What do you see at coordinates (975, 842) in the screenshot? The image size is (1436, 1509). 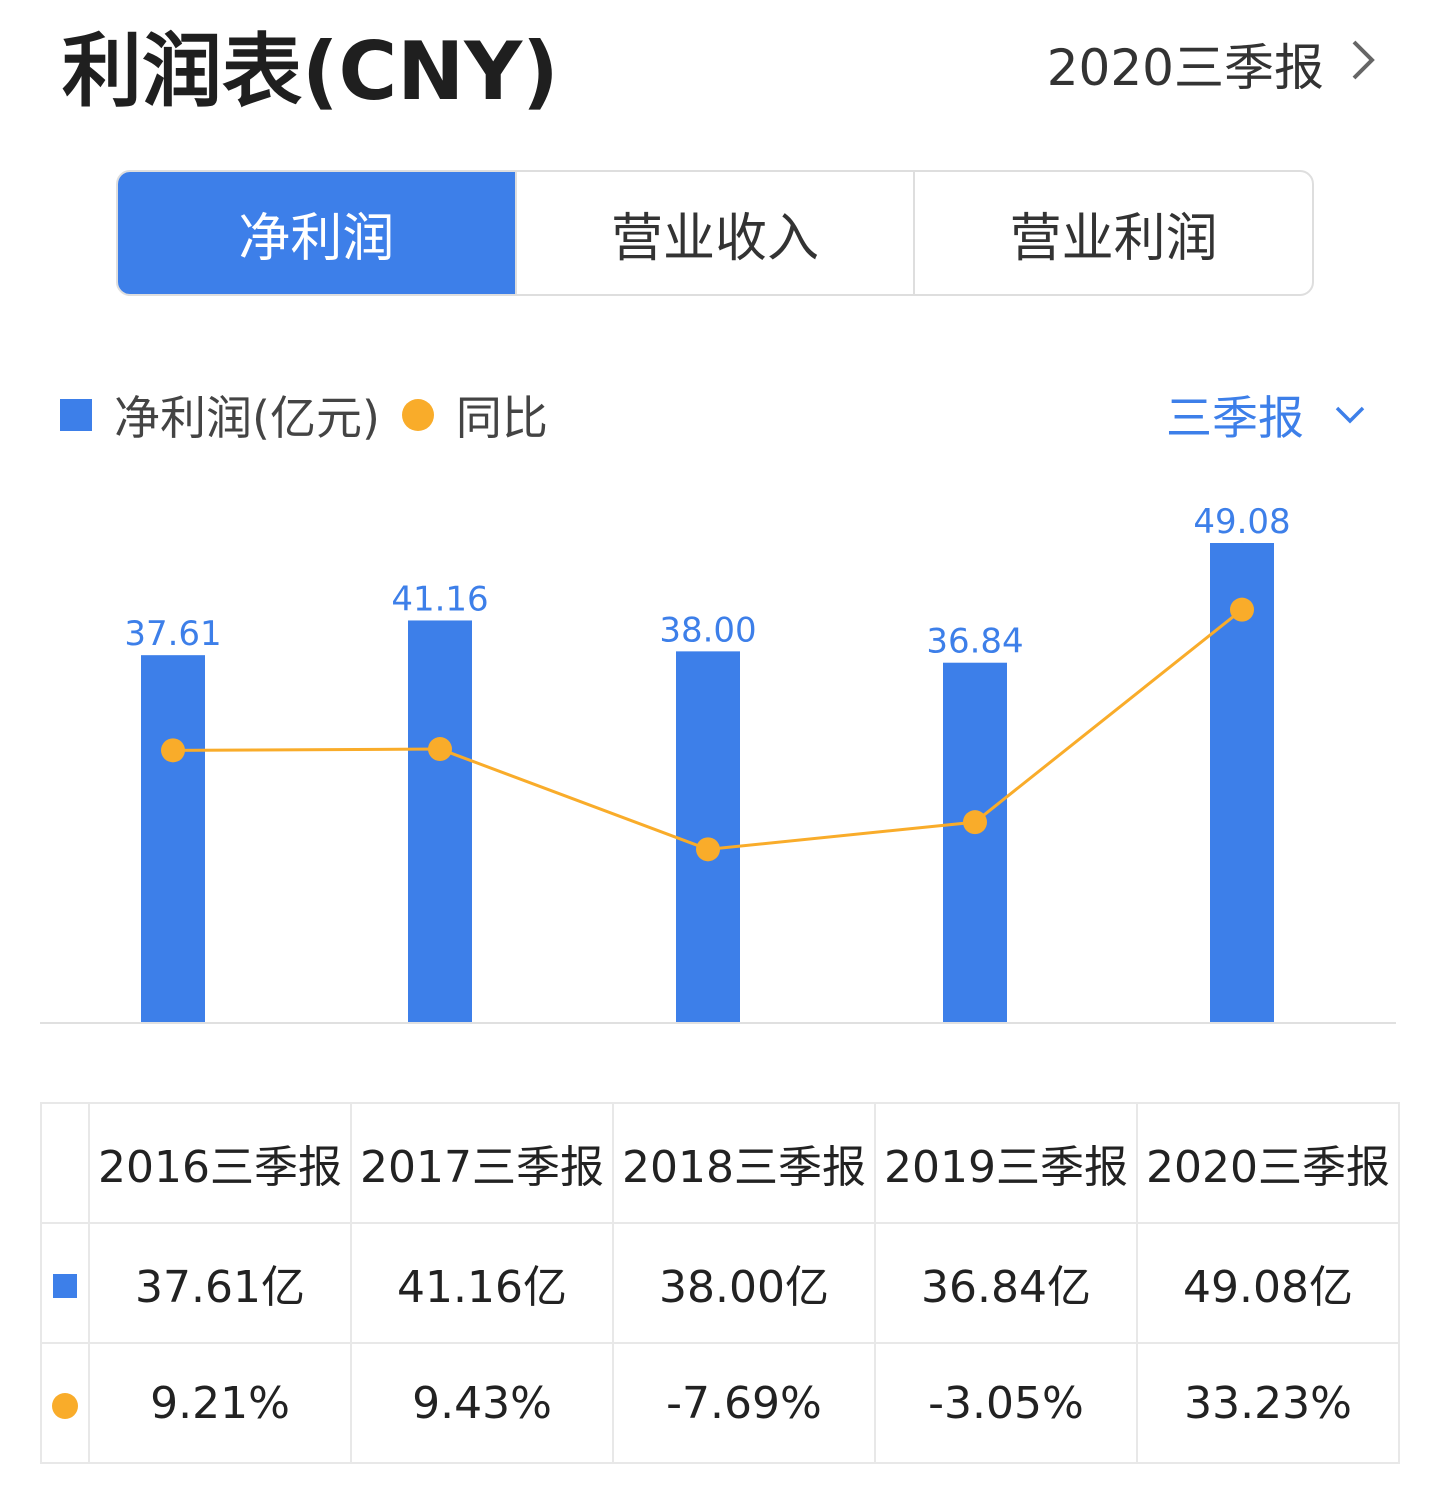 I see `bar-2019三季报` at bounding box center [975, 842].